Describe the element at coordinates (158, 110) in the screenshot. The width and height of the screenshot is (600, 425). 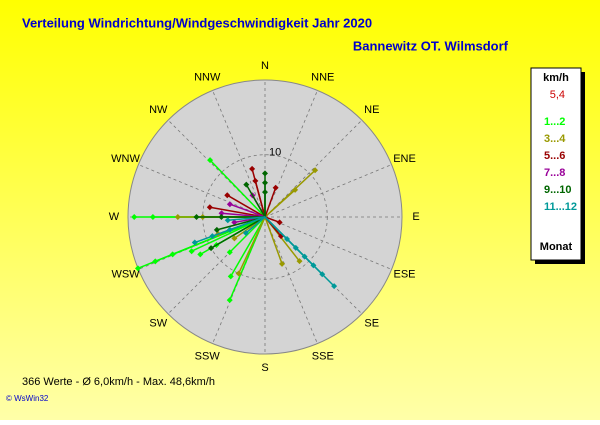
I see `direction-label: NW` at that location.